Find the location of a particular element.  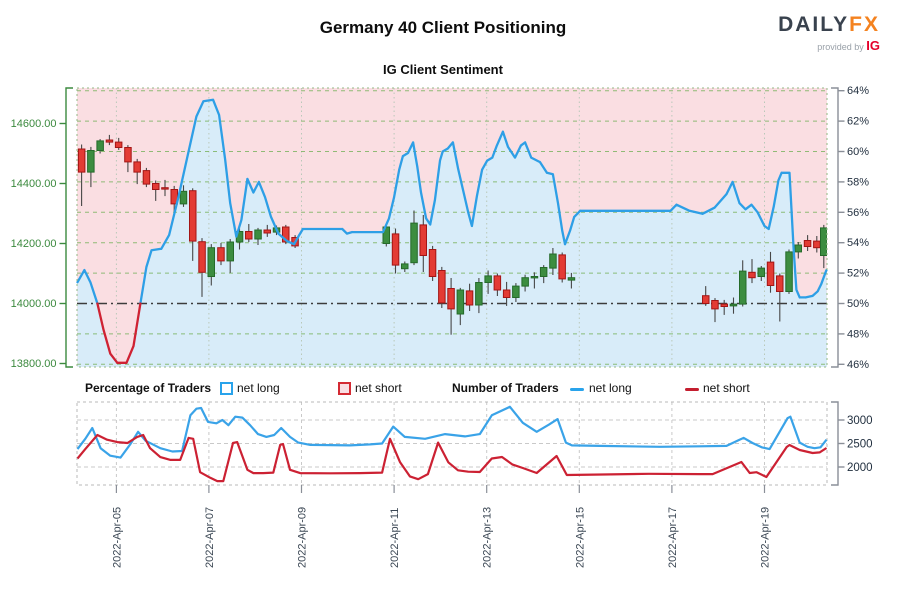

date-tick-label: 2022-Apr-13 is located at coordinates (488, 537).